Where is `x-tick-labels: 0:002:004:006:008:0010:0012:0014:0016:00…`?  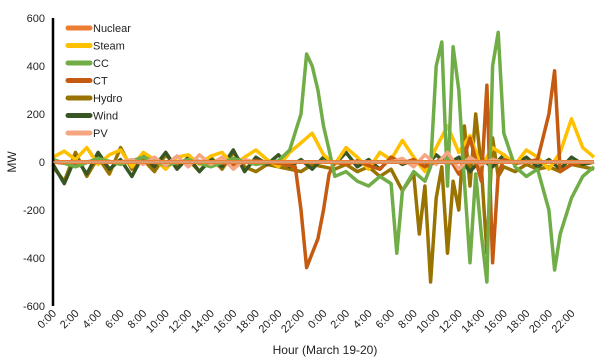
x-tick-labels: 0:002:004:006:008:0010:0012:0014:0016:00… is located at coordinates (306, 322).